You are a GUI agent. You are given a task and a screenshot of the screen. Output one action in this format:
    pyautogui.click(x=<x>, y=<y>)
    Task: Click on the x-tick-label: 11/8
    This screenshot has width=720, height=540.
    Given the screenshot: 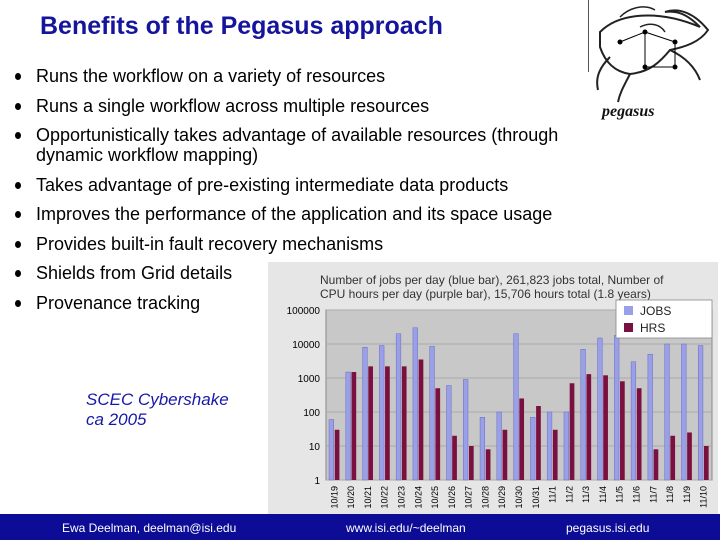 What is the action you would take?
    pyautogui.click(x=670, y=494)
    